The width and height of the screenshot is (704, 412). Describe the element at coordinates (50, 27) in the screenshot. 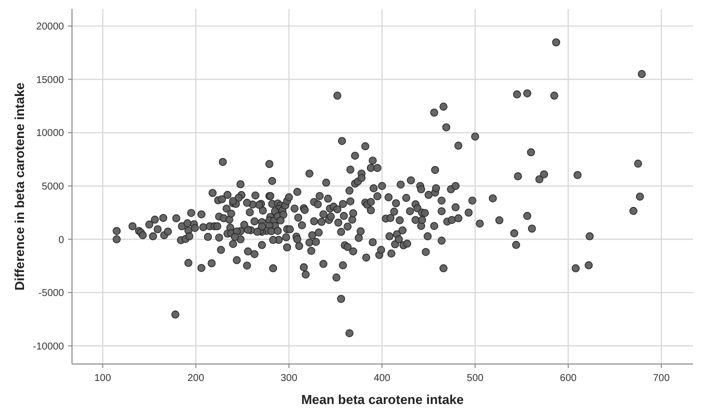

I see `y-tick-label: 20000` at that location.